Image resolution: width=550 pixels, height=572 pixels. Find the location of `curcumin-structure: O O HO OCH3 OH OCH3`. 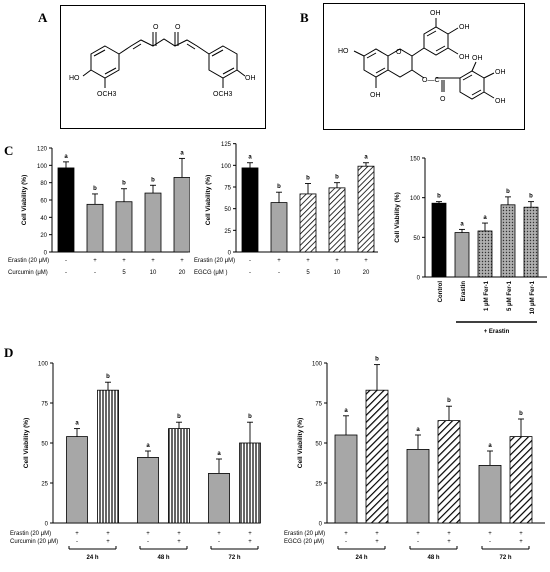

curcumin-structure: O O HO OCH3 OH OCH3 is located at coordinates (162, 61).